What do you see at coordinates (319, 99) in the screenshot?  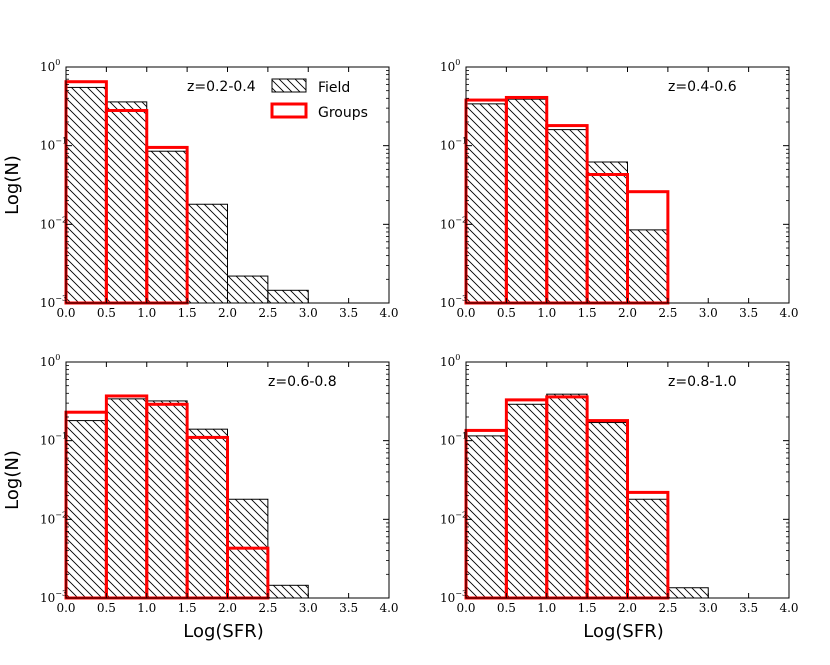 I see `legend: Field Groups` at bounding box center [319, 99].